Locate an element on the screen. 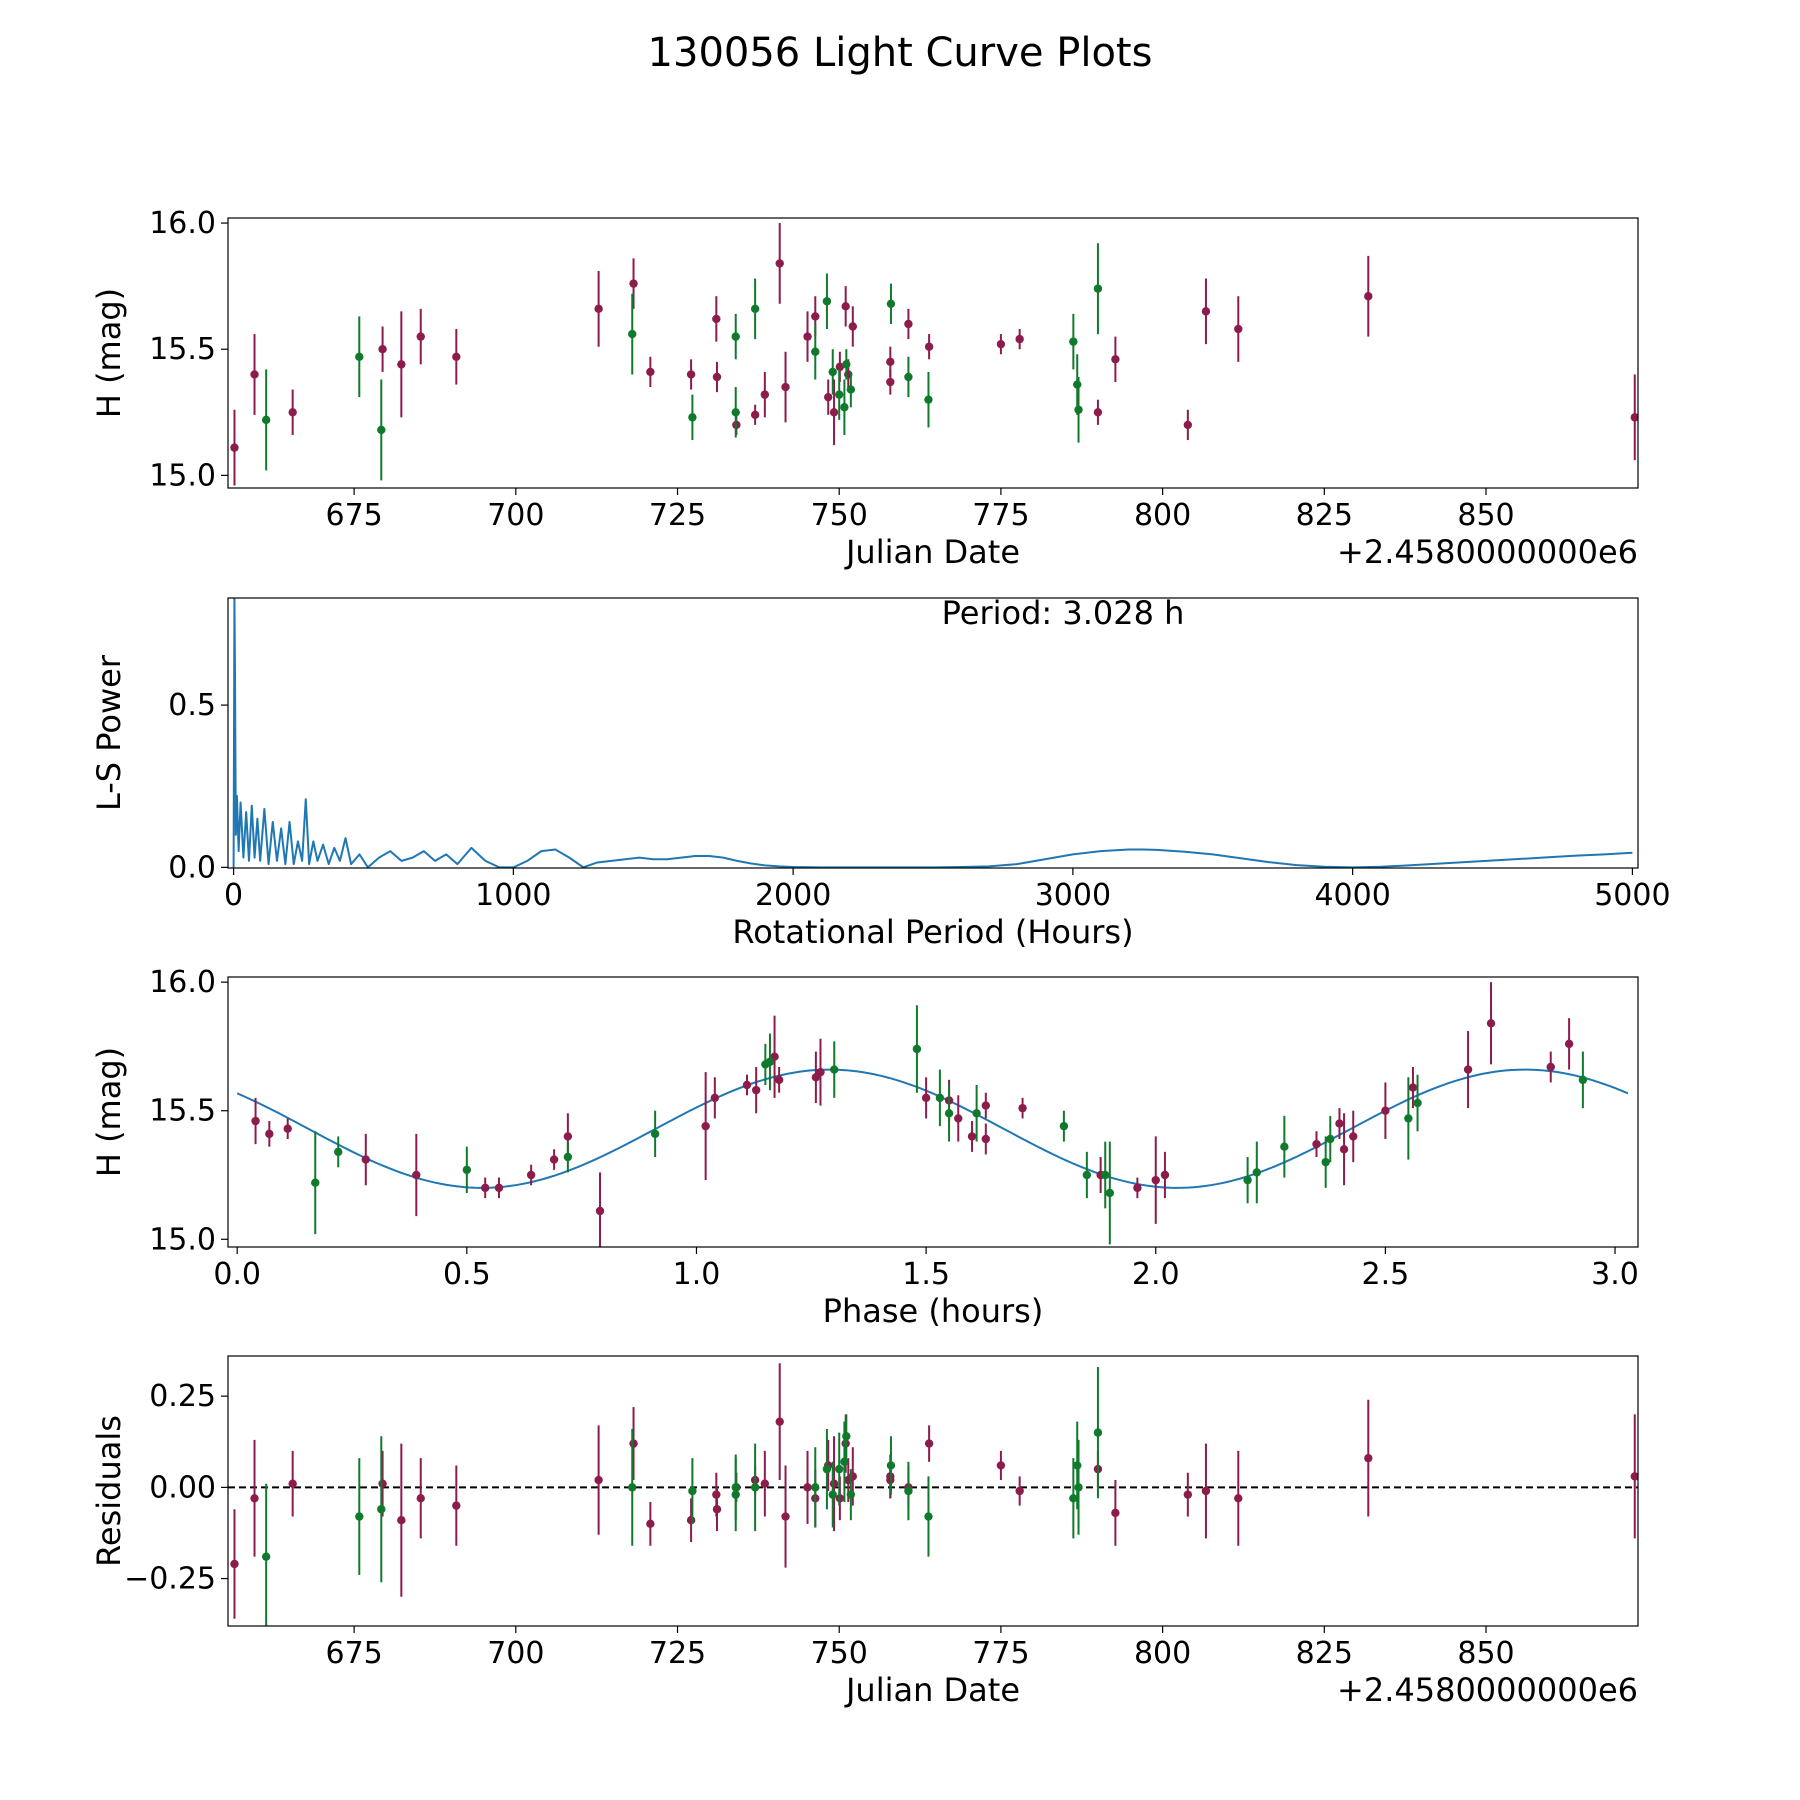 This screenshot has width=1800, height=1800. x-tick-label: 750 is located at coordinates (839, 515).